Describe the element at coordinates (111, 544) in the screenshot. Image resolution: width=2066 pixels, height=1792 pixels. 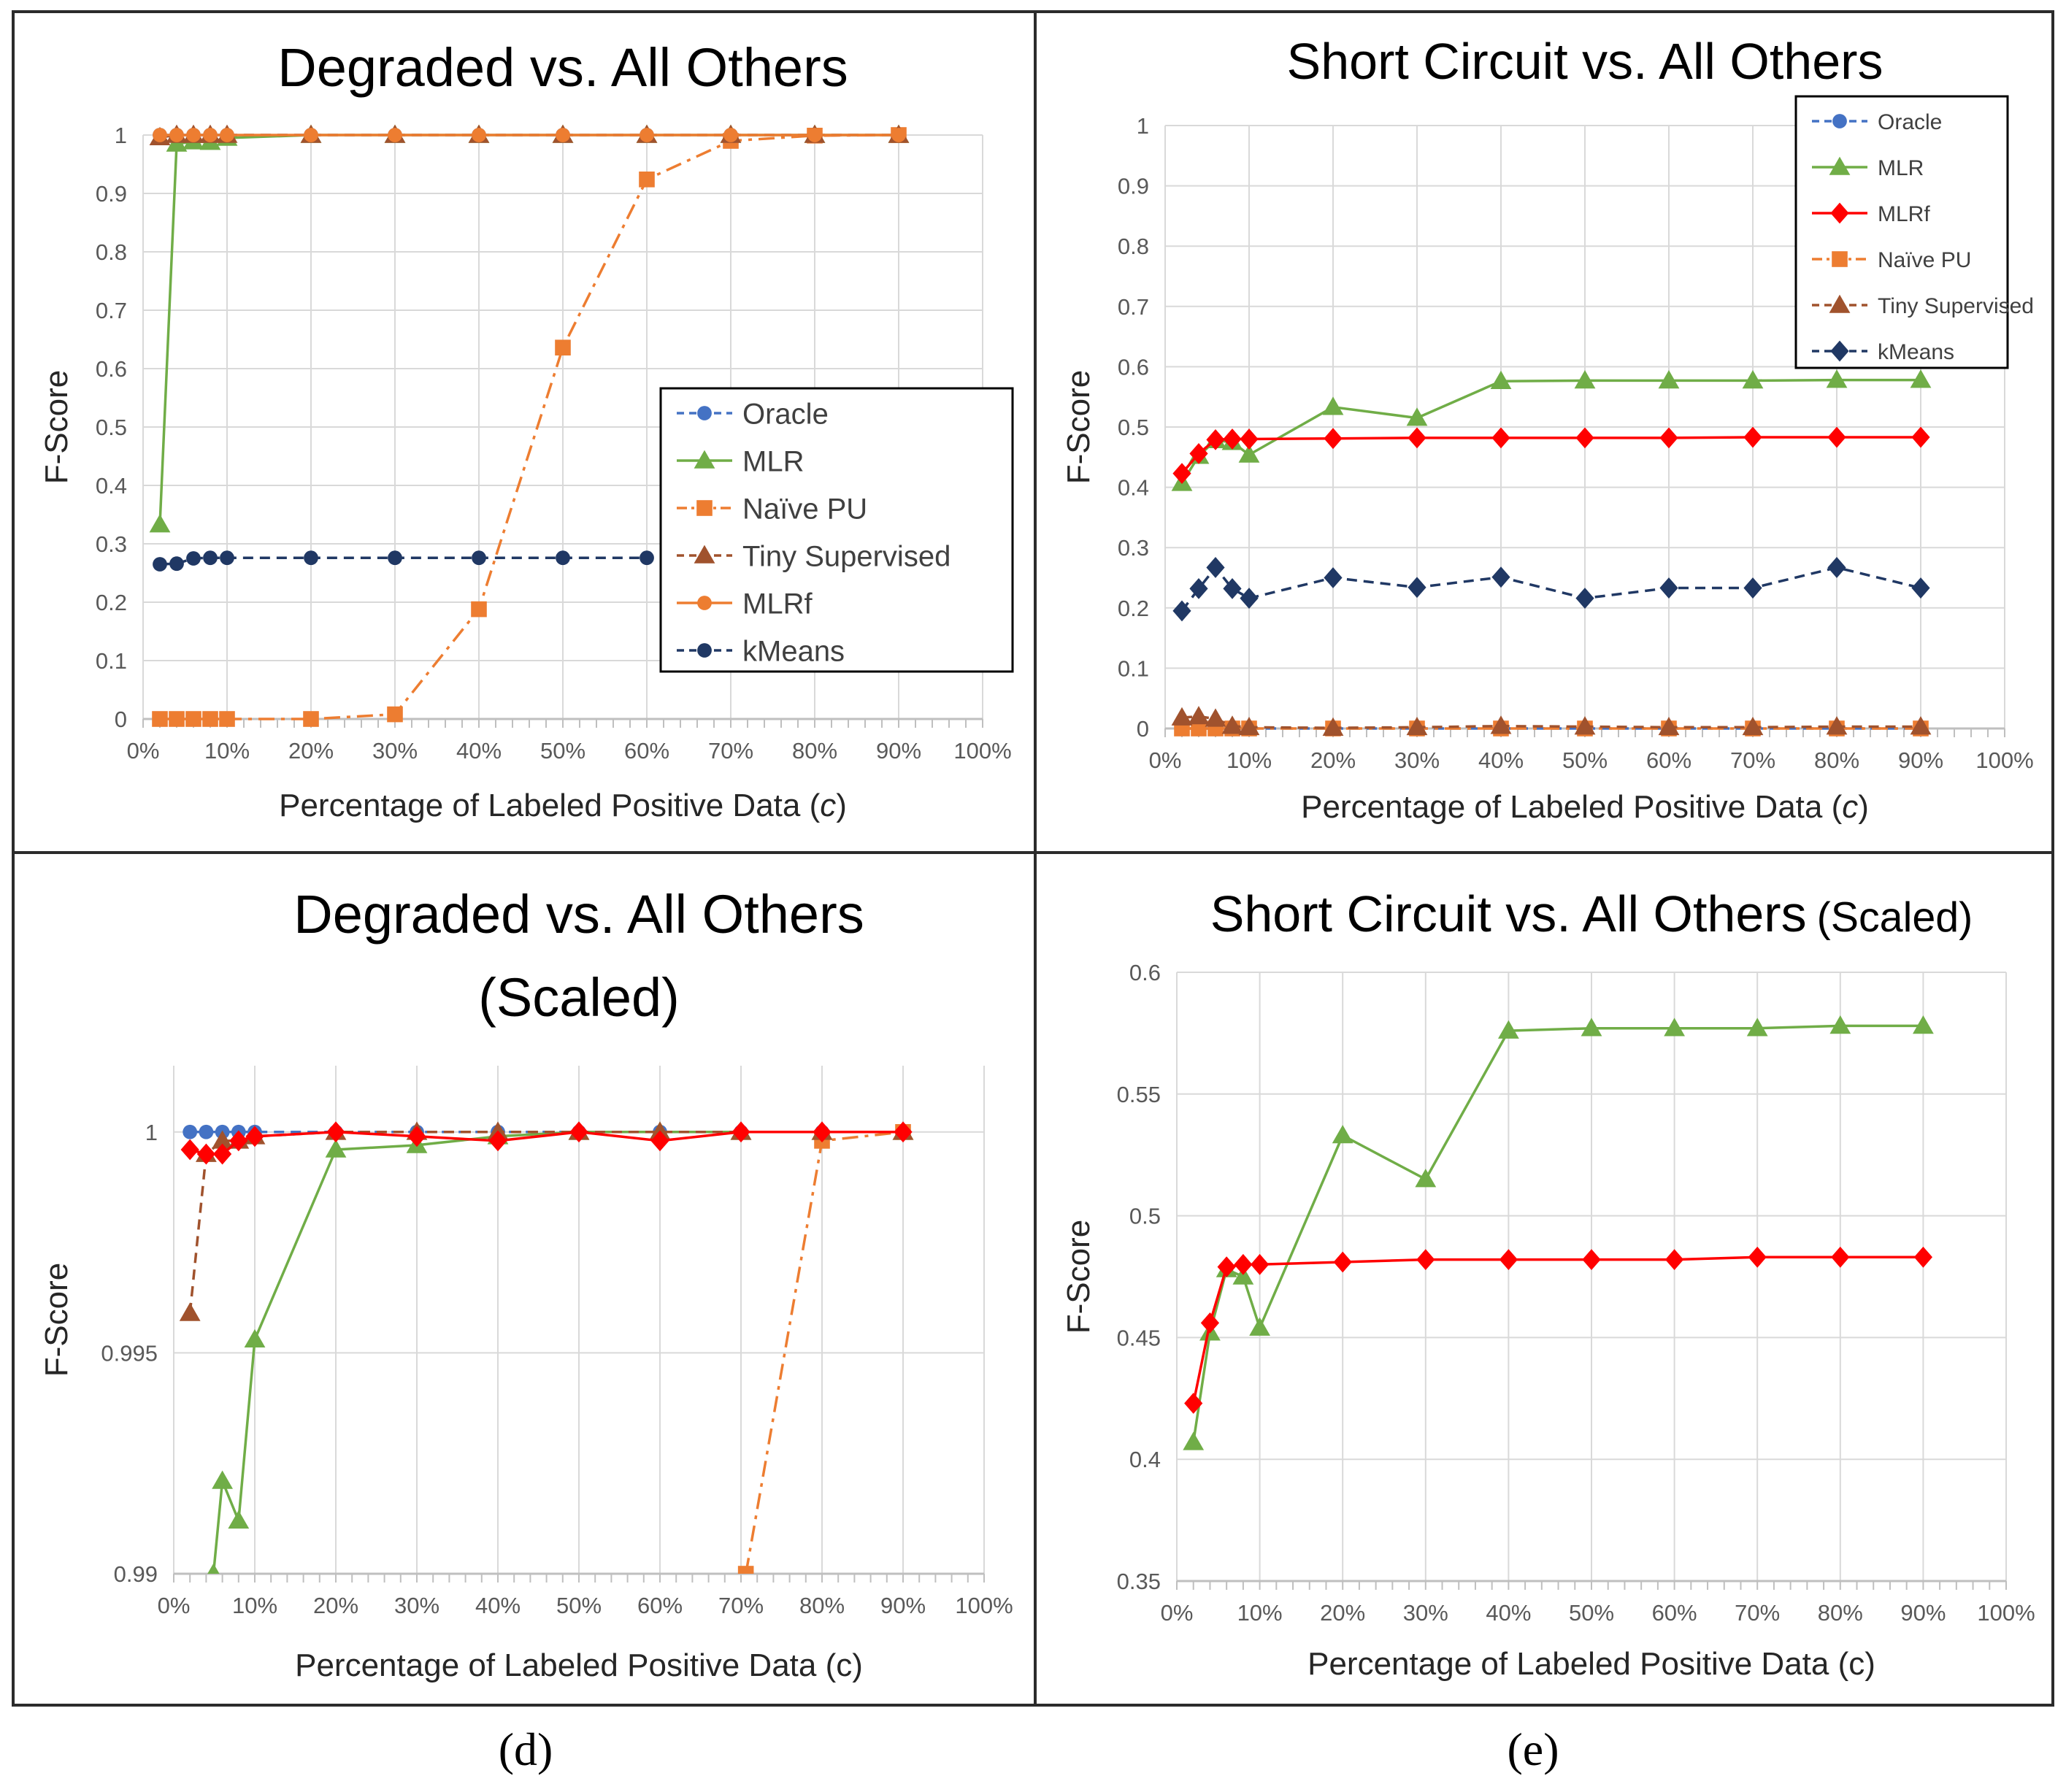
I see `y-tick-label: 0.3` at that location.